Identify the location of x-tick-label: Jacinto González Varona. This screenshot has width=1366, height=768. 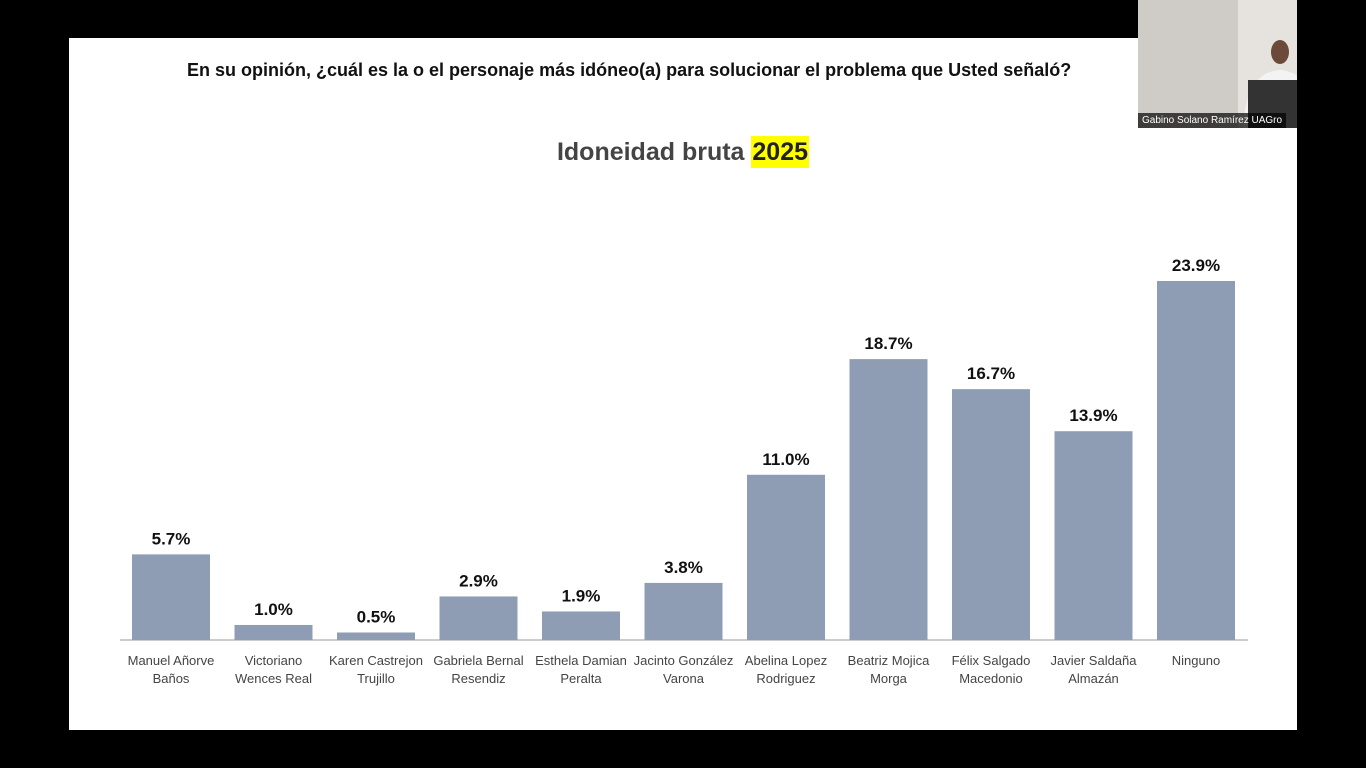
(683, 669).